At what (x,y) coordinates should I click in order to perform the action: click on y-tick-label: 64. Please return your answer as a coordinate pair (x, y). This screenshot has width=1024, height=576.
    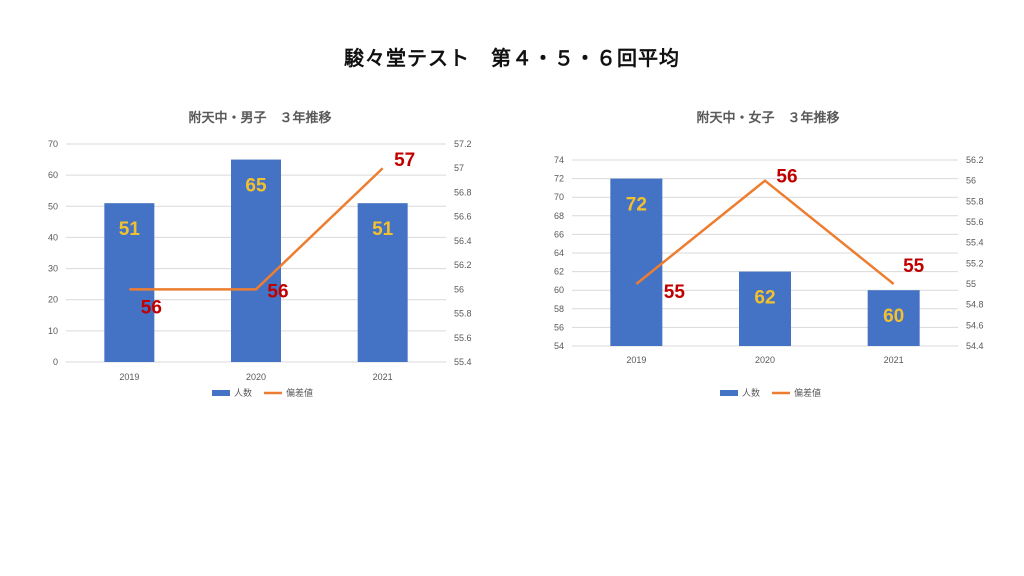
    Looking at the image, I should click on (559, 253).